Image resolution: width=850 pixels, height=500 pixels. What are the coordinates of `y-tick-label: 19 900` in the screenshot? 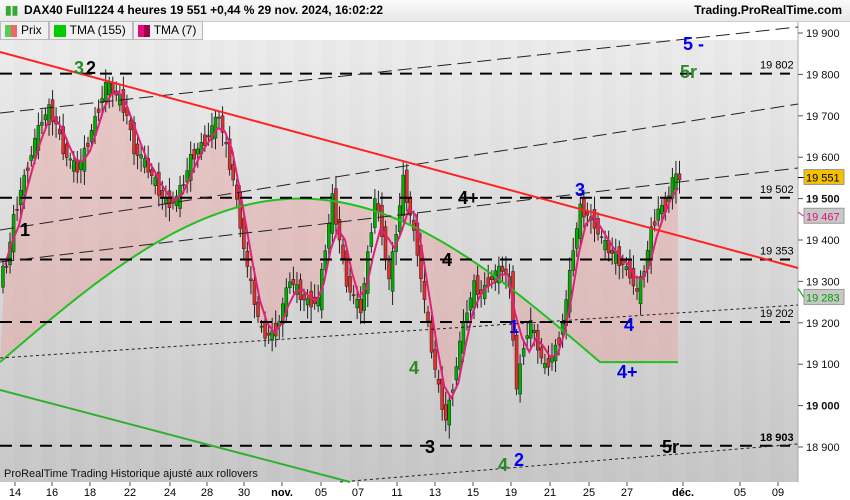 It's located at (823, 34).